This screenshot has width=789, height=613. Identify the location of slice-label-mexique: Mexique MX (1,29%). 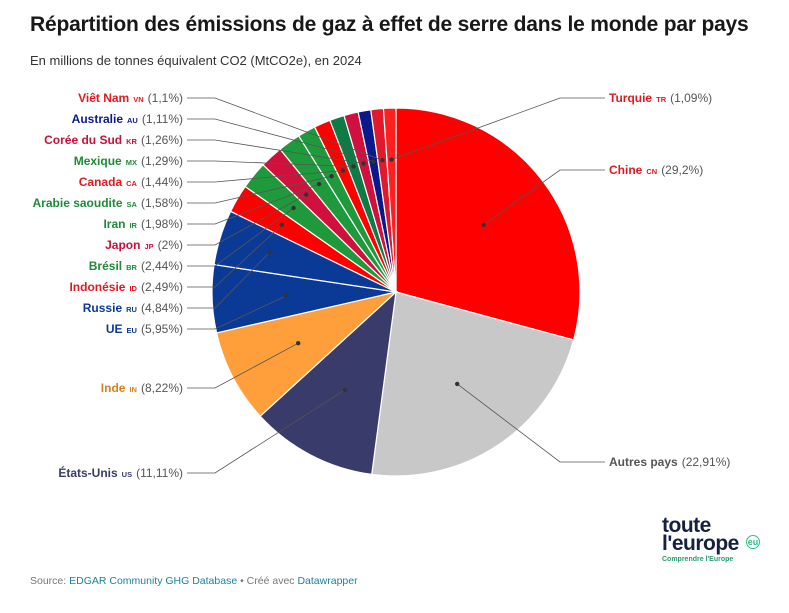
(128, 161).